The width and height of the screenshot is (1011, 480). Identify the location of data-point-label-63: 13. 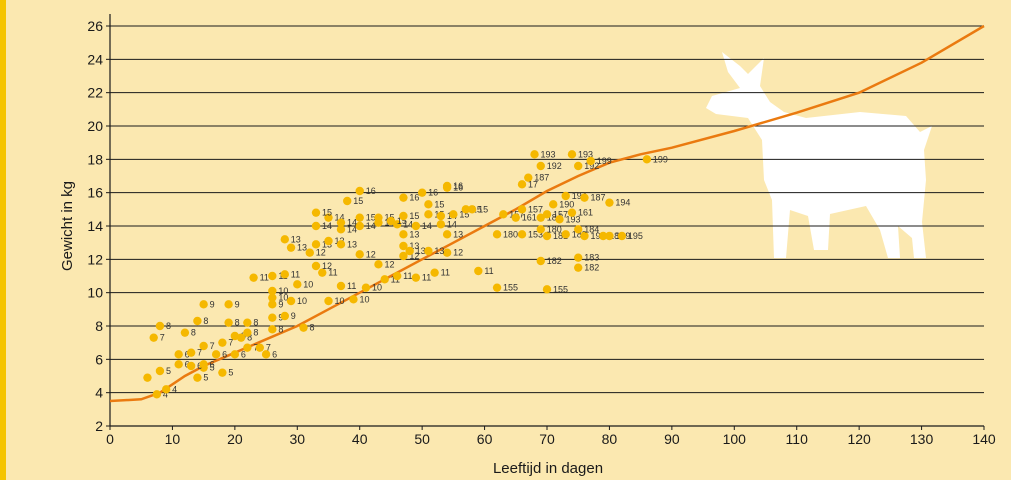
(414, 246).